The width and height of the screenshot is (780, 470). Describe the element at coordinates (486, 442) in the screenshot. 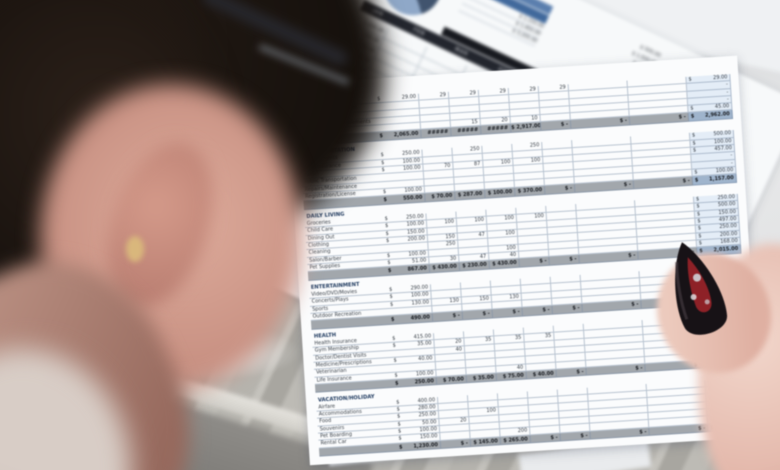

I see `total-month-cell: $ 145.00` at that location.